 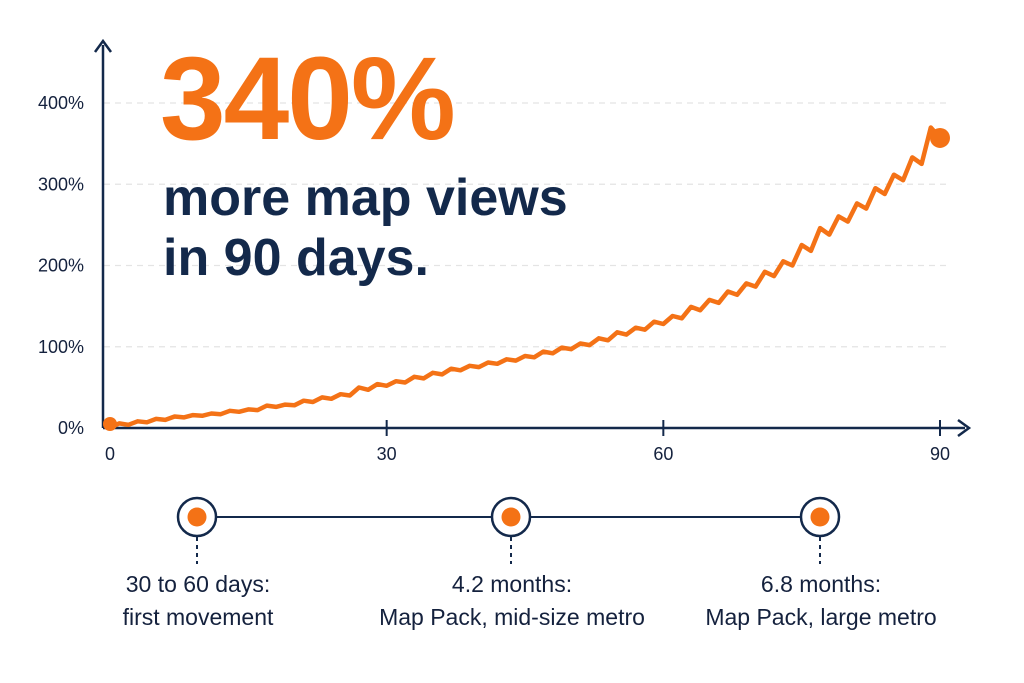 What do you see at coordinates (61, 266) in the screenshot?
I see `y-tick-label: 200%` at bounding box center [61, 266].